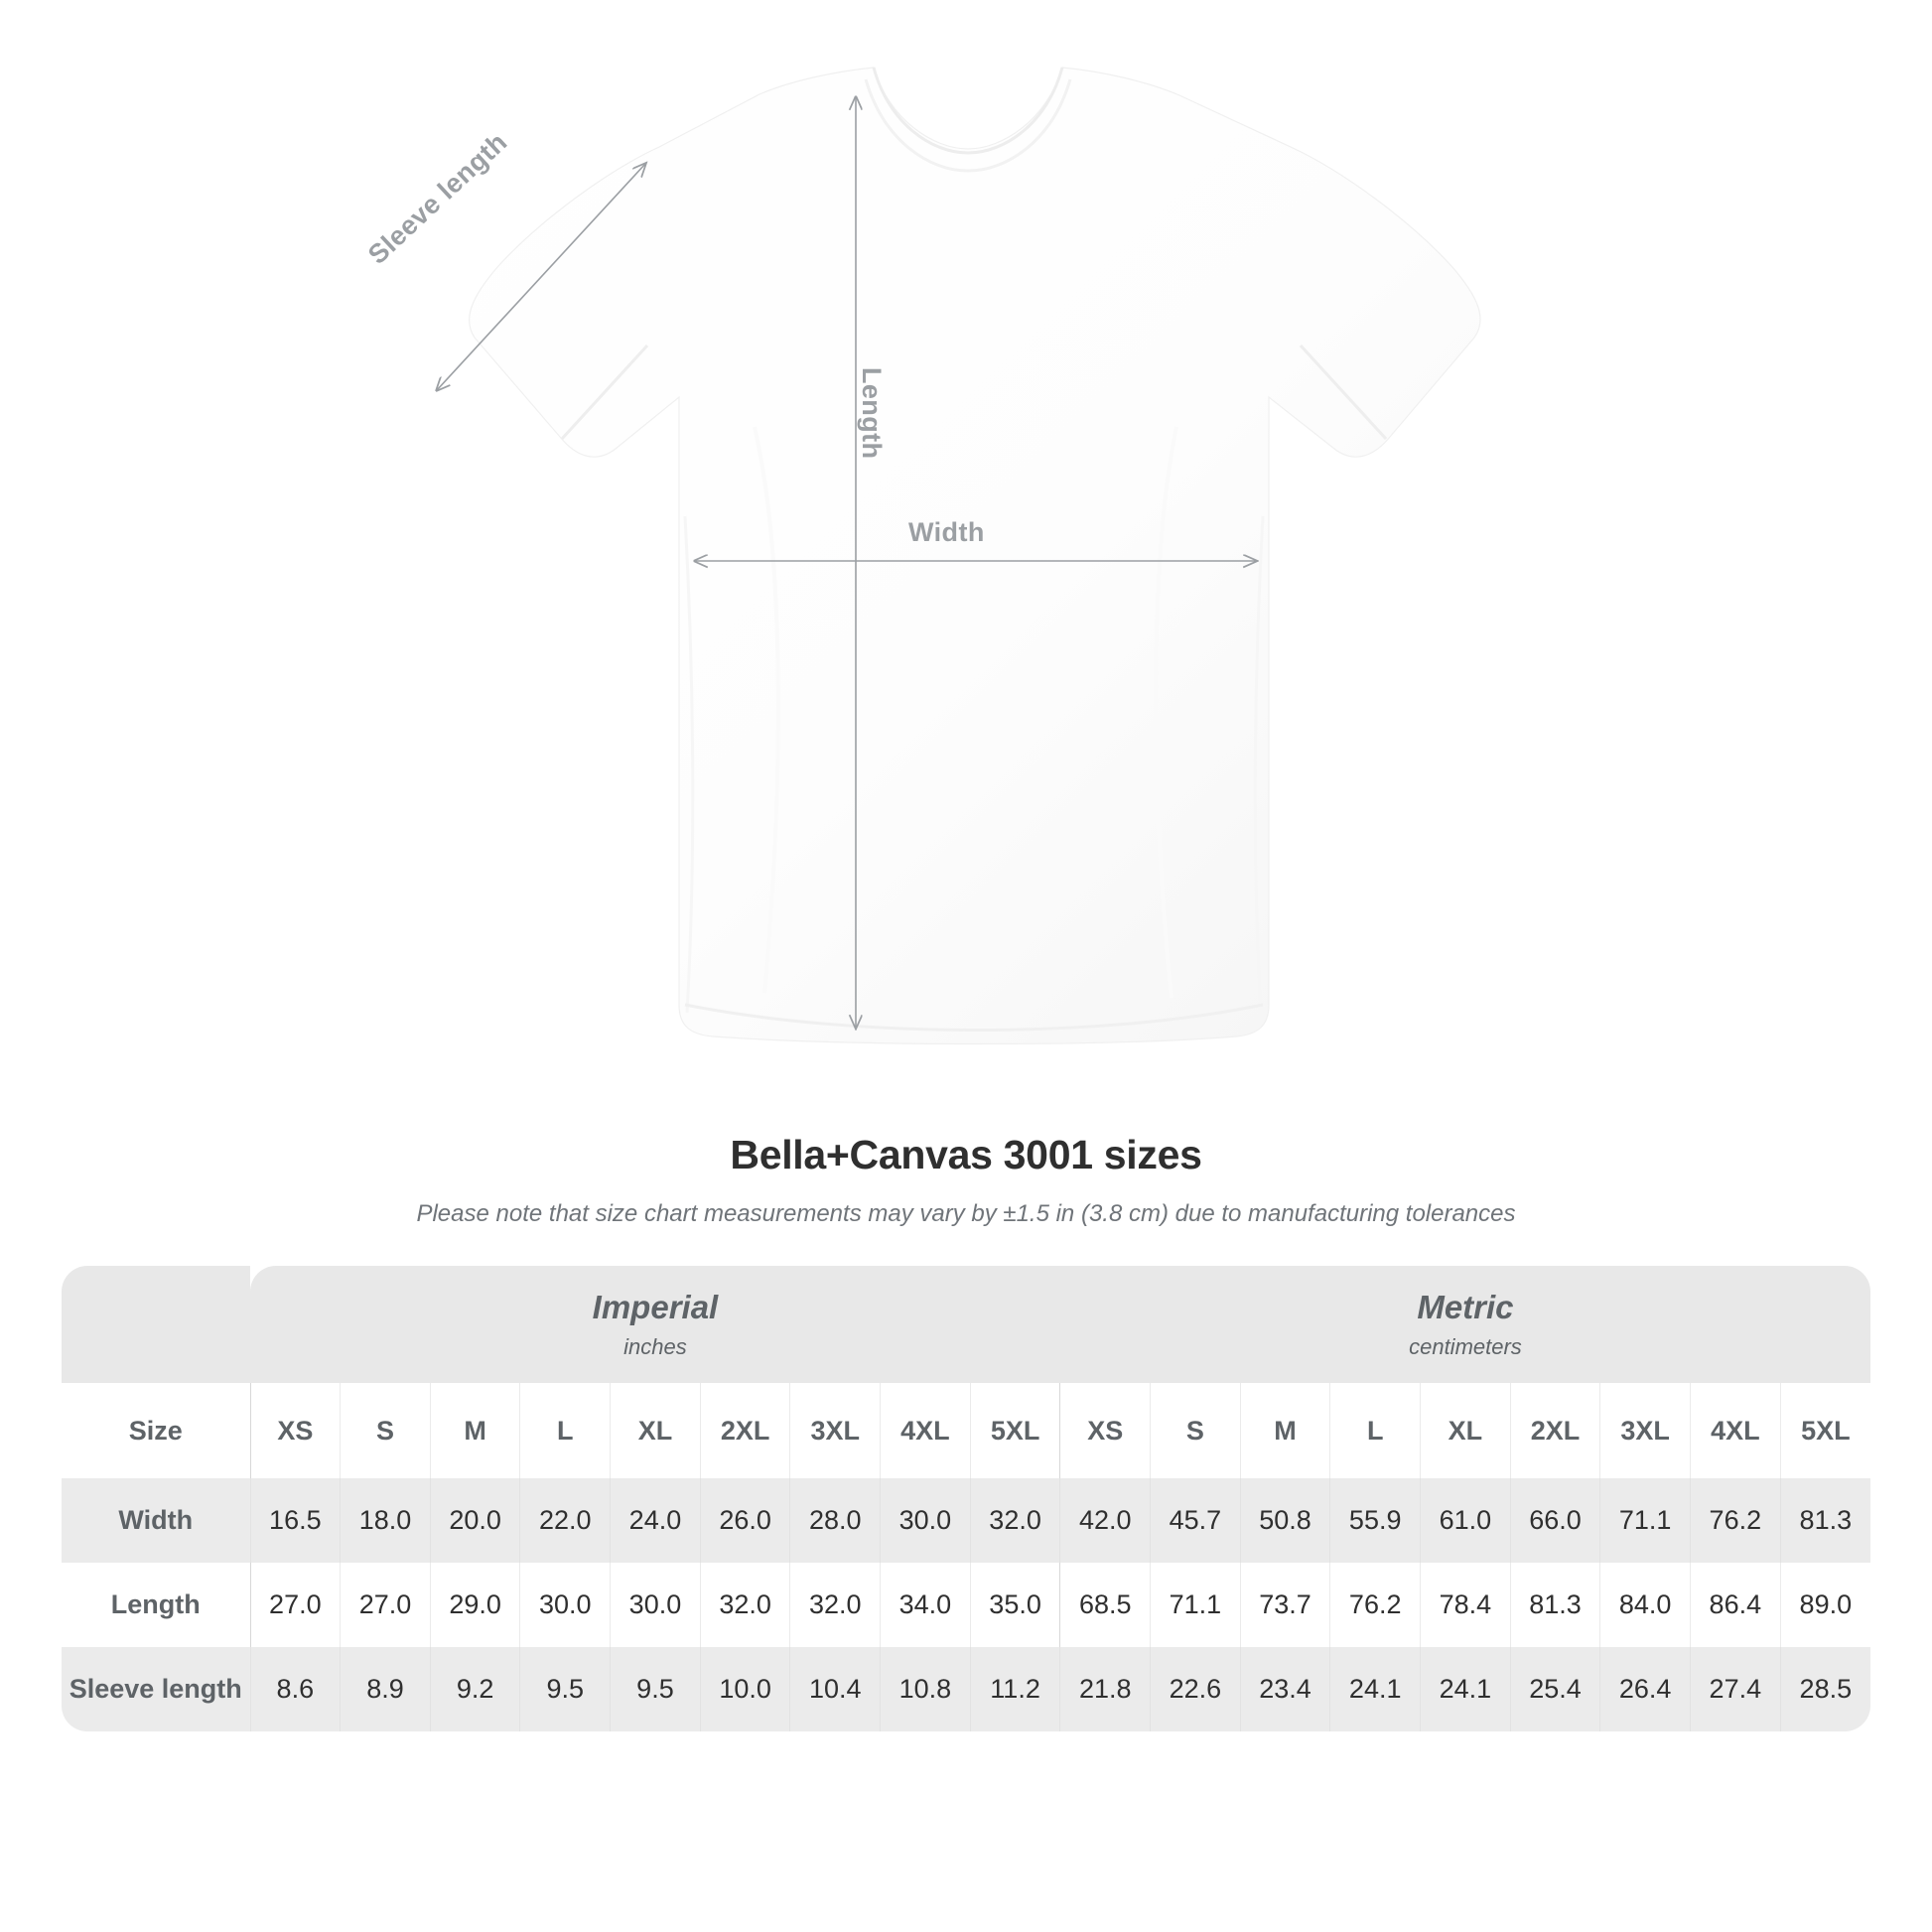  Describe the element at coordinates (295, 1430) in the screenshot. I see `size-header-imperial-xs: XS` at that location.